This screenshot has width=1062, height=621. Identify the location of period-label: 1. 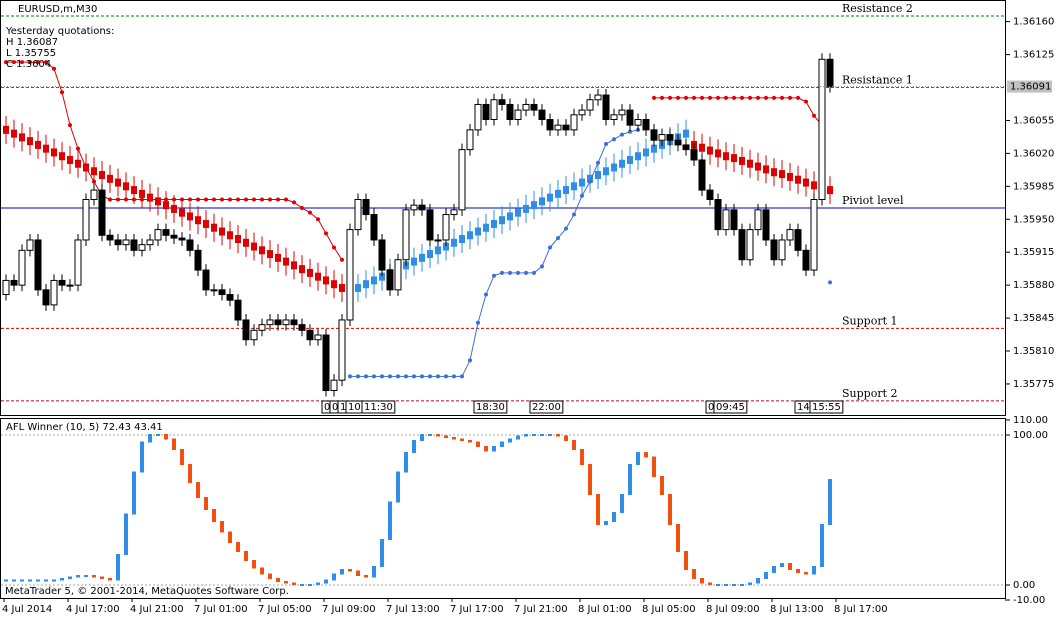
(343, 407).